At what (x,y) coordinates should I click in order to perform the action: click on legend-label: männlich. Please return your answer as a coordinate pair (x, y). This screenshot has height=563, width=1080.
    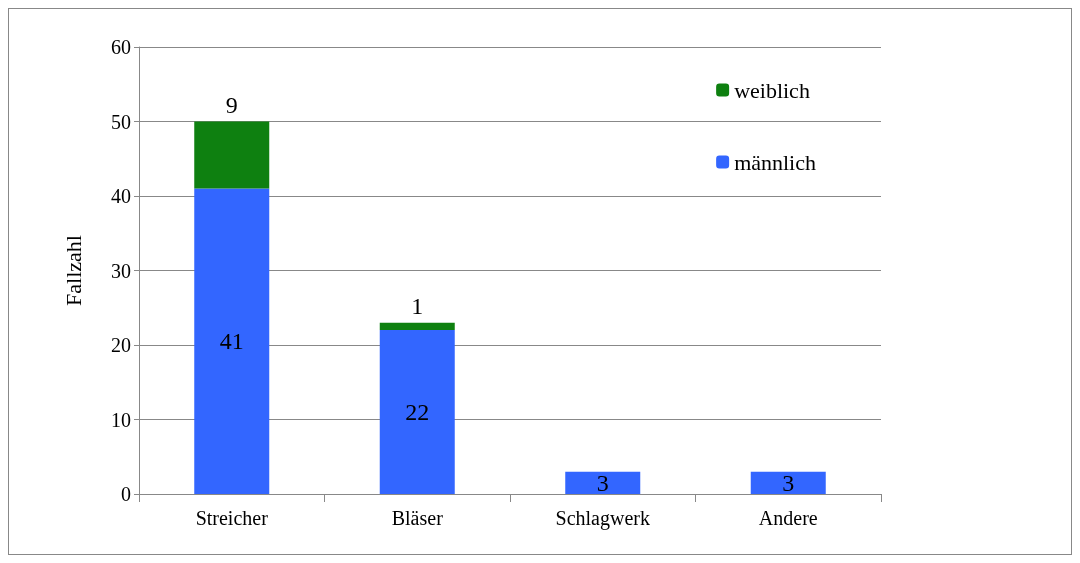
    Looking at the image, I should click on (775, 162).